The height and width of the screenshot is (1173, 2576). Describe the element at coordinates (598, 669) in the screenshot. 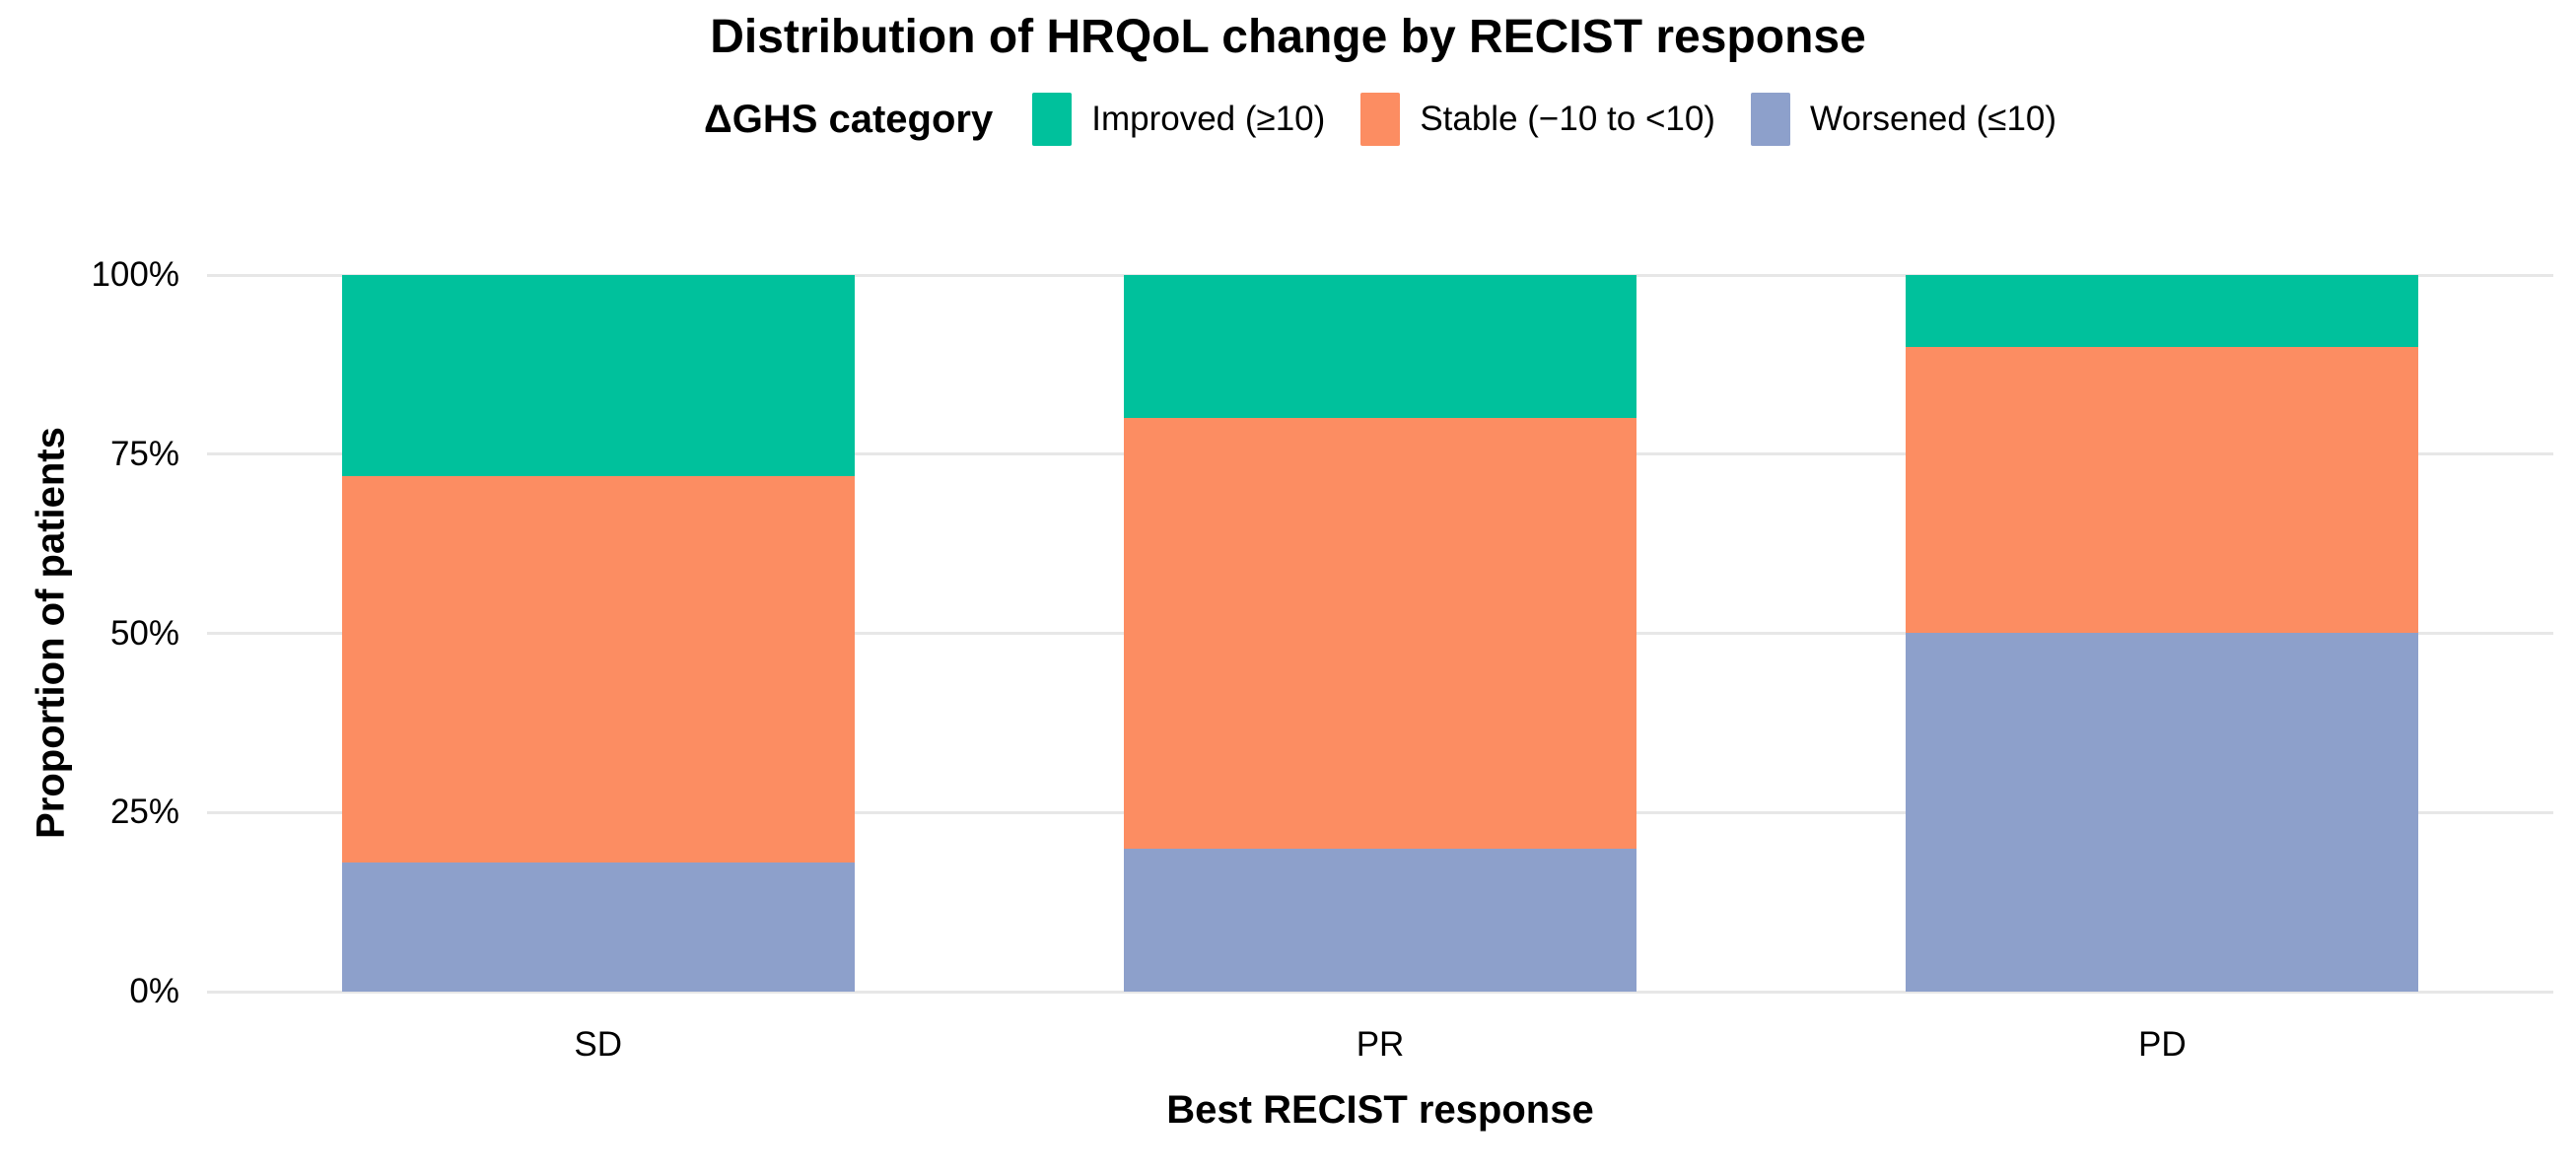

I see `bar-segment-SD-stable` at that location.